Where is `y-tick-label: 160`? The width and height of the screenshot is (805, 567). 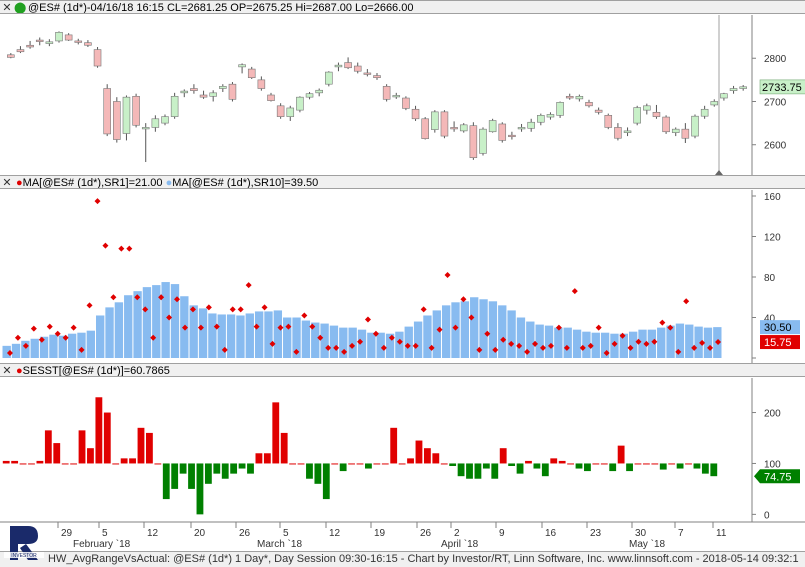
y-tick-label: 160 is located at coordinates (772, 197).